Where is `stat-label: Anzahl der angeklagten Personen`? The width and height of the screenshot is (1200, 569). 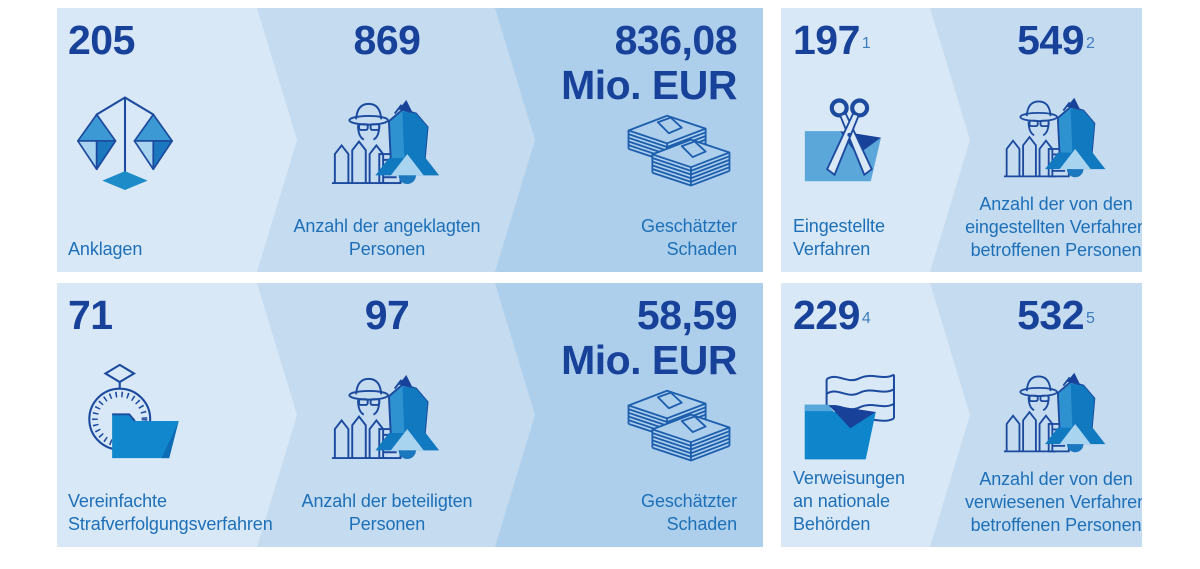
stat-label: Anzahl der angeklagten Personen is located at coordinates (387, 237).